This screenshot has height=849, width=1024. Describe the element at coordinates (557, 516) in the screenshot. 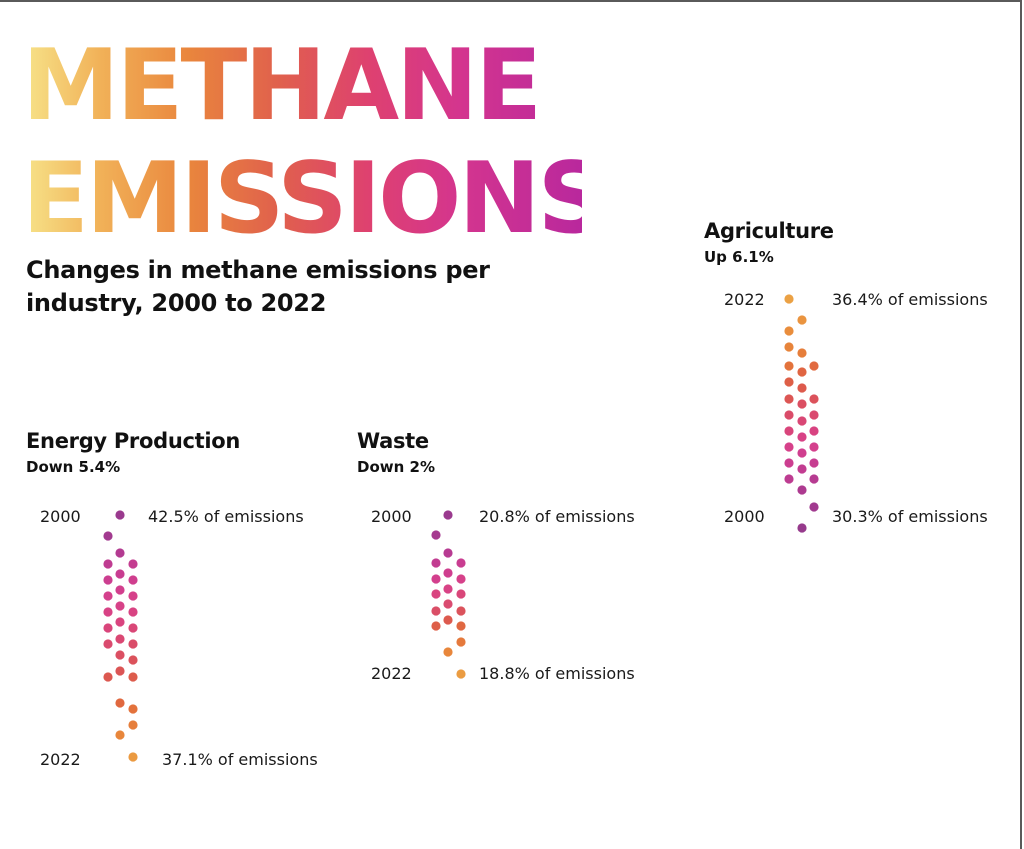

I see `start-share-label: 20.8% of emissions` at that location.